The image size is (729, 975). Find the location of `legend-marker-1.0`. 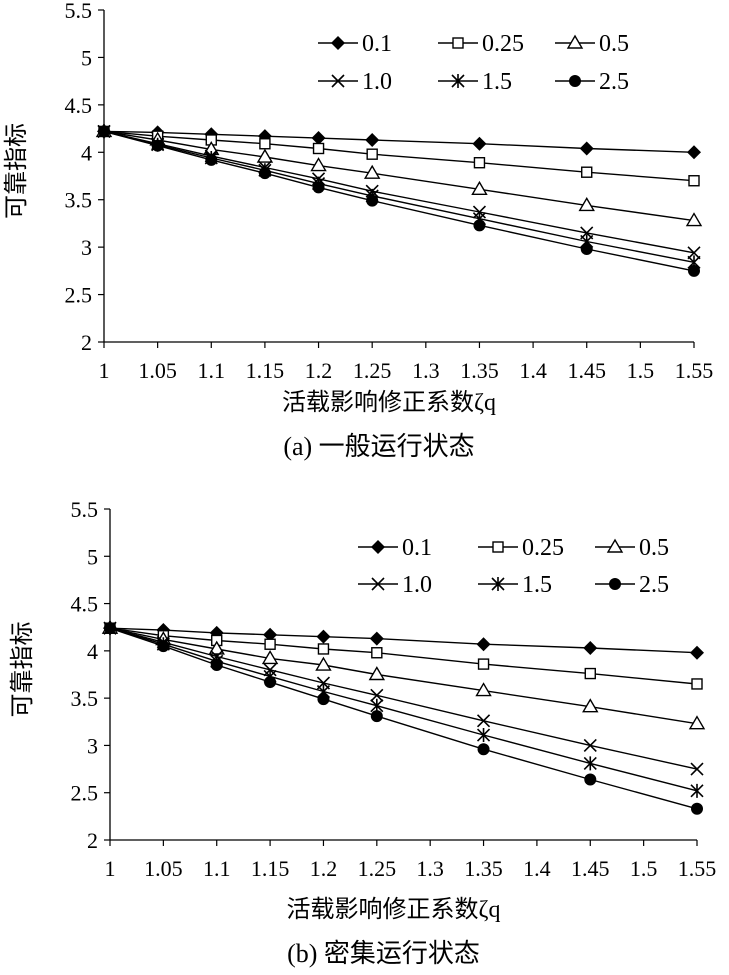

legend-marker-1.0 is located at coordinates (378, 584).